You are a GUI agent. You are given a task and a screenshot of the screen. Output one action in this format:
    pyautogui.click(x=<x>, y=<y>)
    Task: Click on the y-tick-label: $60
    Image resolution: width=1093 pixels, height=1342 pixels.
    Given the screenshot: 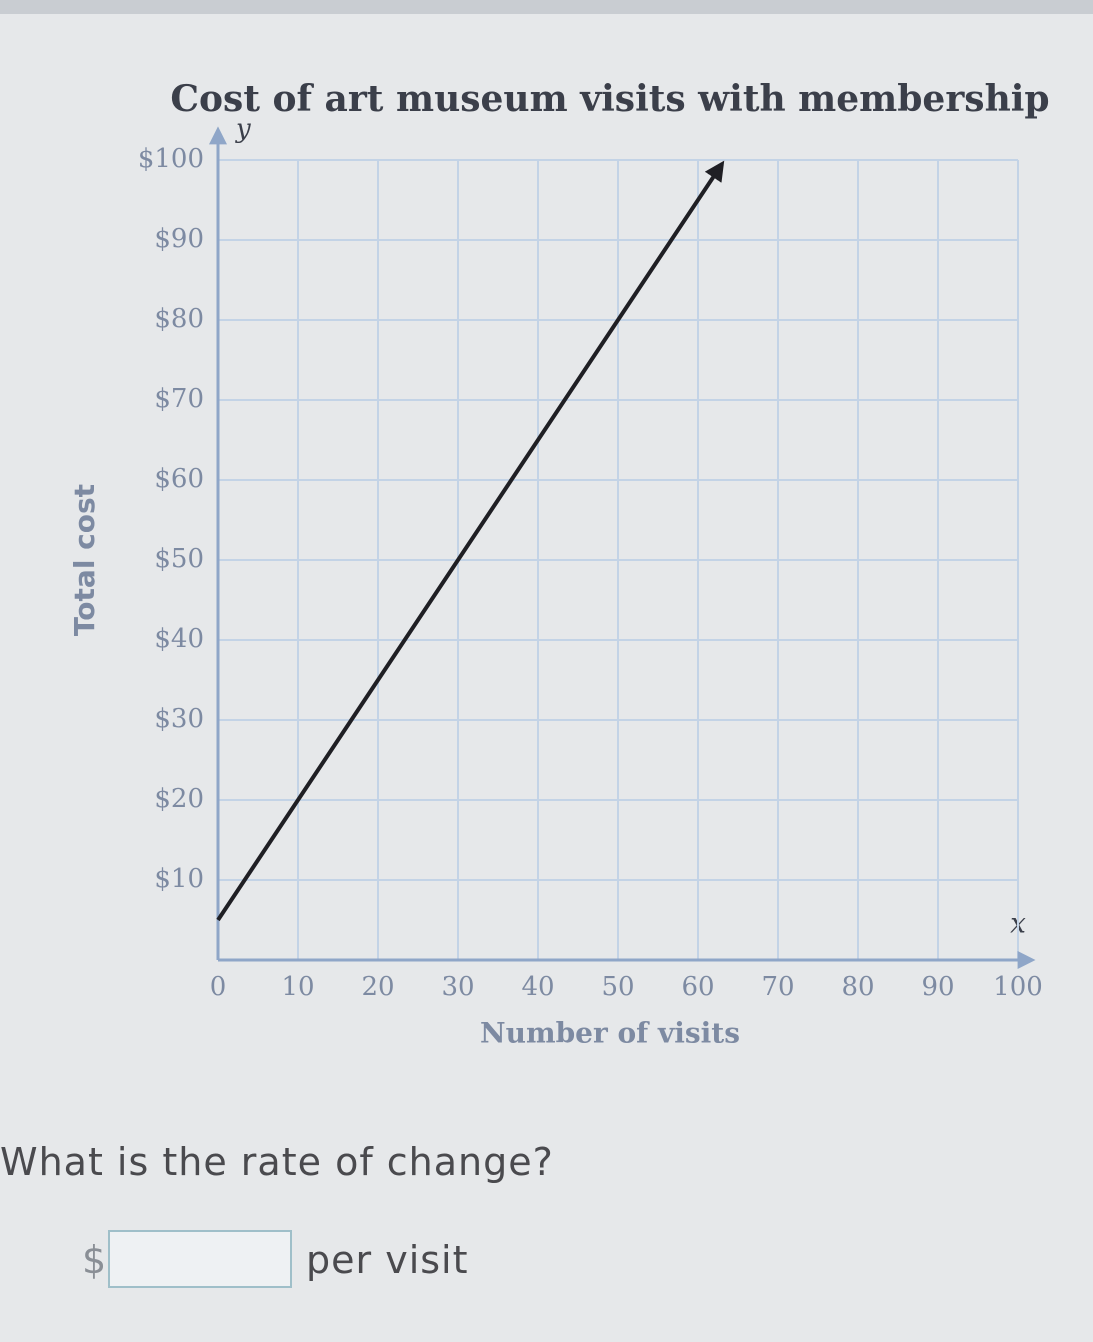 What is the action you would take?
    pyautogui.click(x=179, y=479)
    